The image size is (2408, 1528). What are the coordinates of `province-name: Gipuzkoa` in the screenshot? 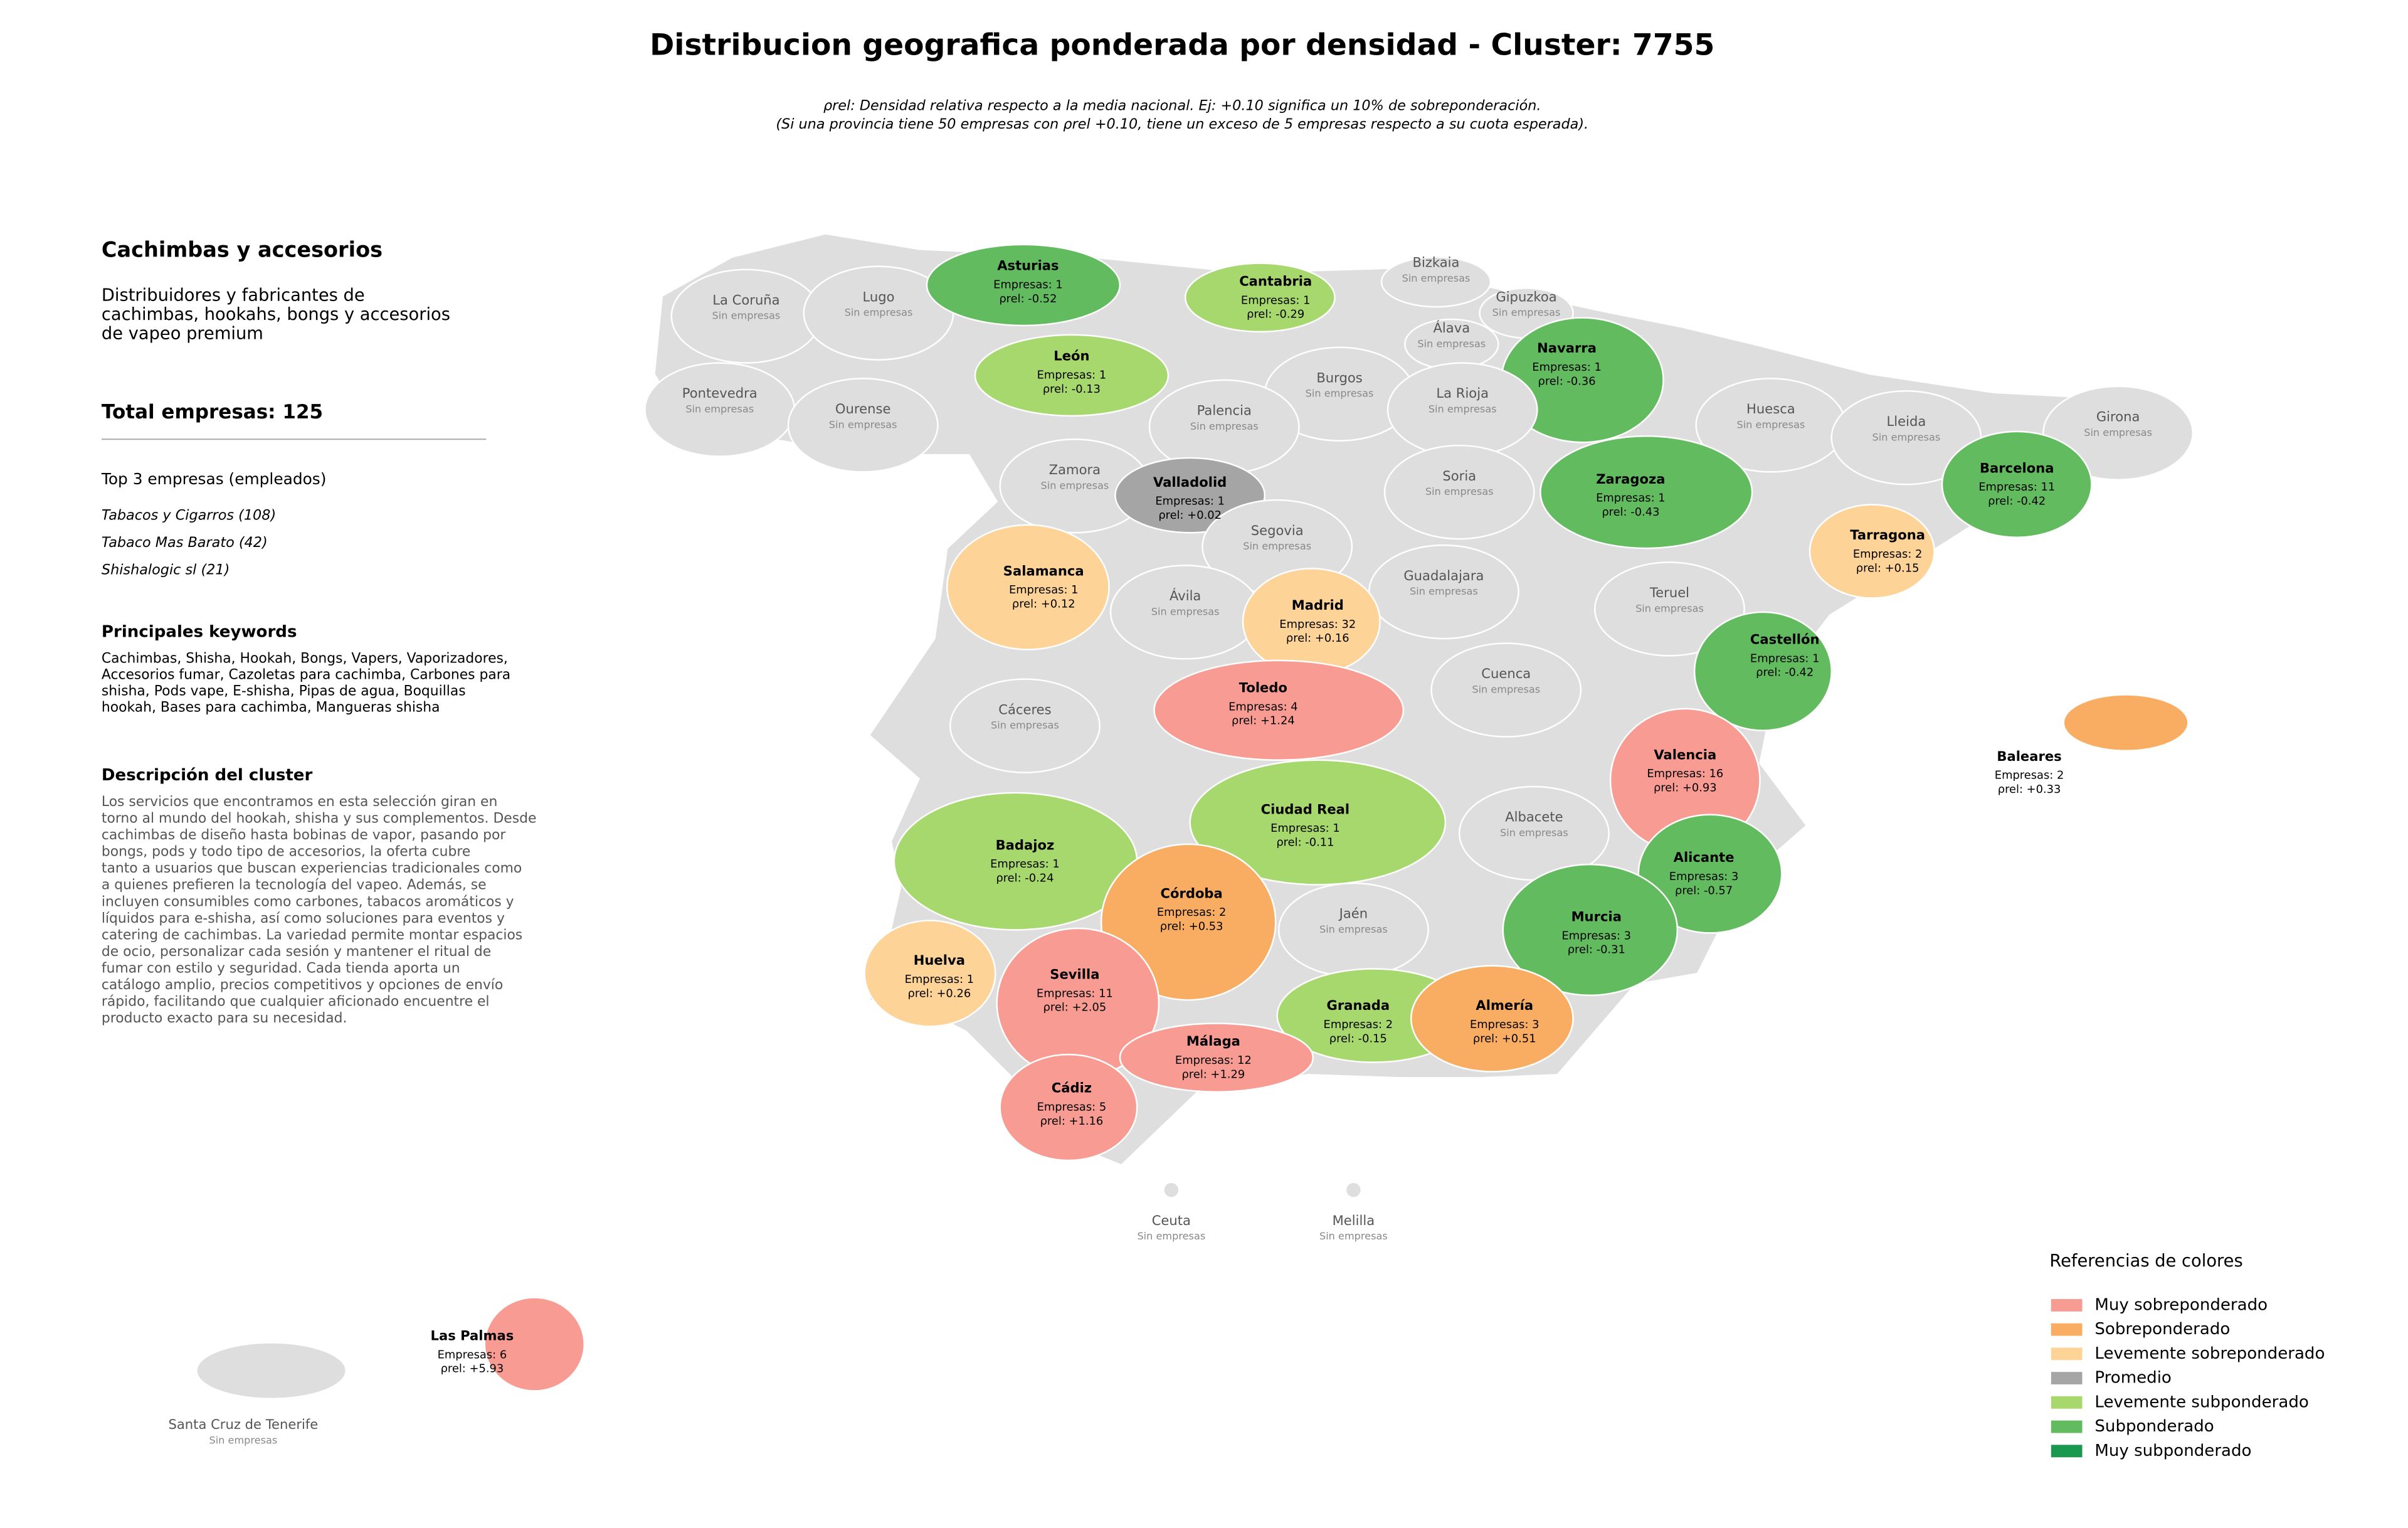 It's located at (1526, 296).